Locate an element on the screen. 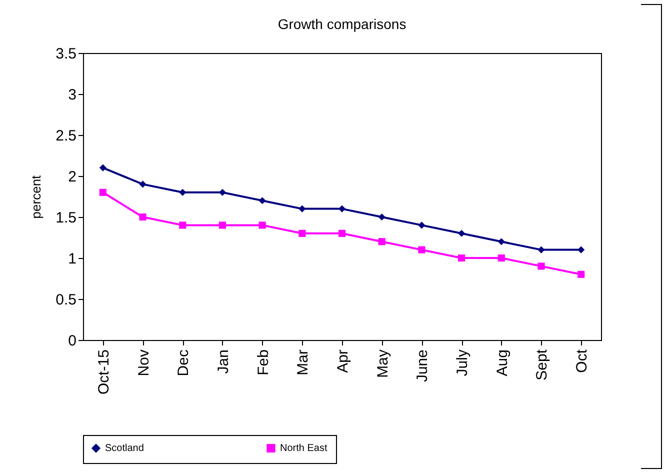 This screenshot has height=473, width=666. x-tick-label: Dec is located at coordinates (183, 362).